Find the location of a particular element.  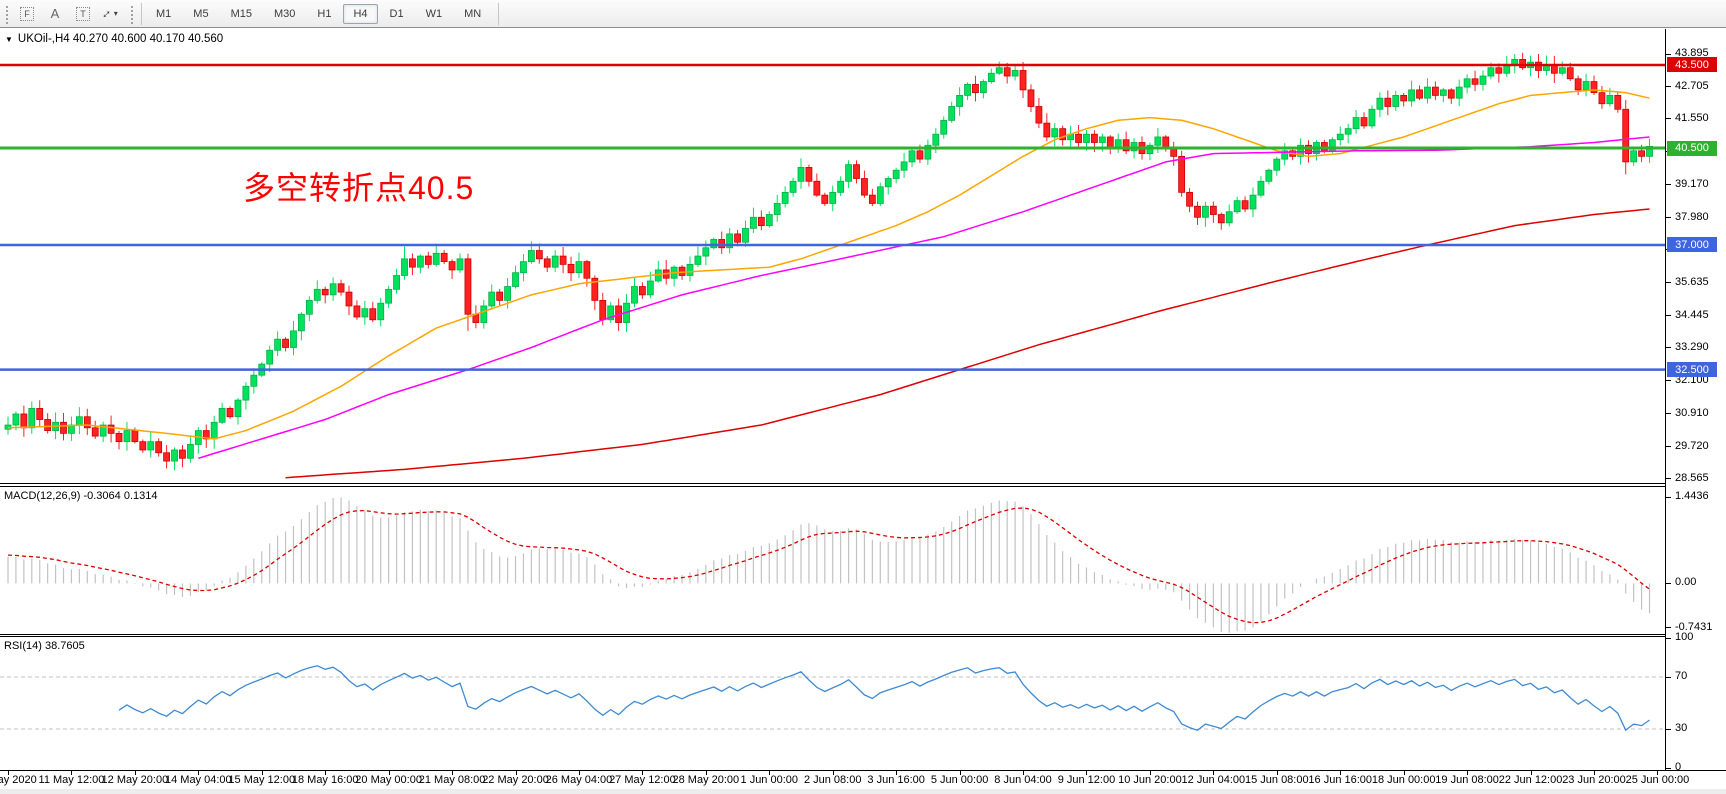

price-tick-label: 35.635 is located at coordinates (1692, 281).